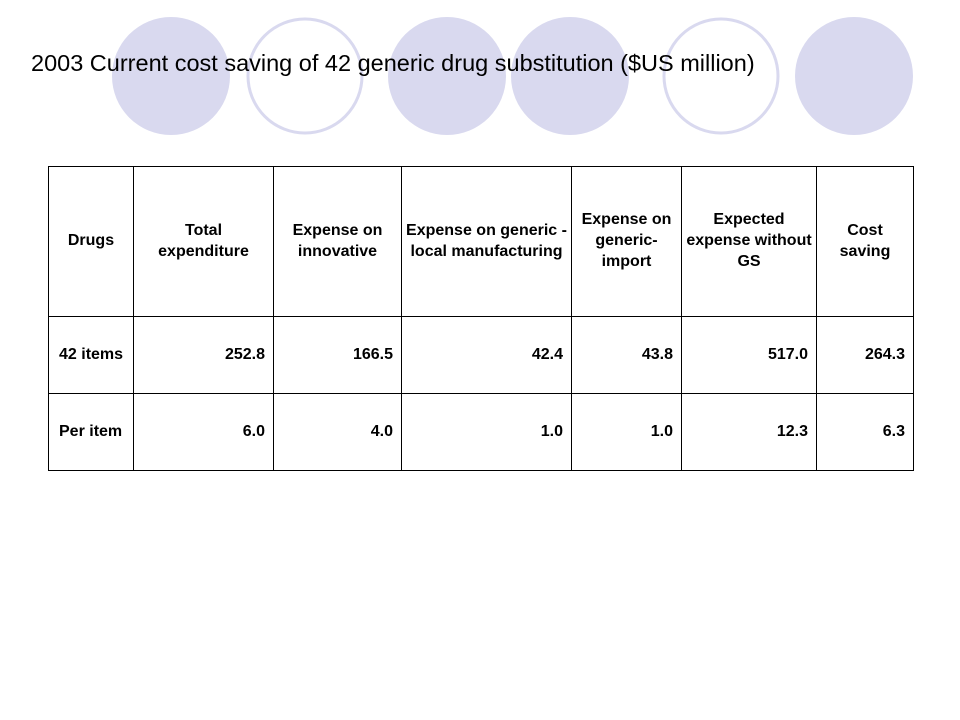 The image size is (960, 720). I want to click on cell-expense-innovative: 4.0, so click(337, 432).